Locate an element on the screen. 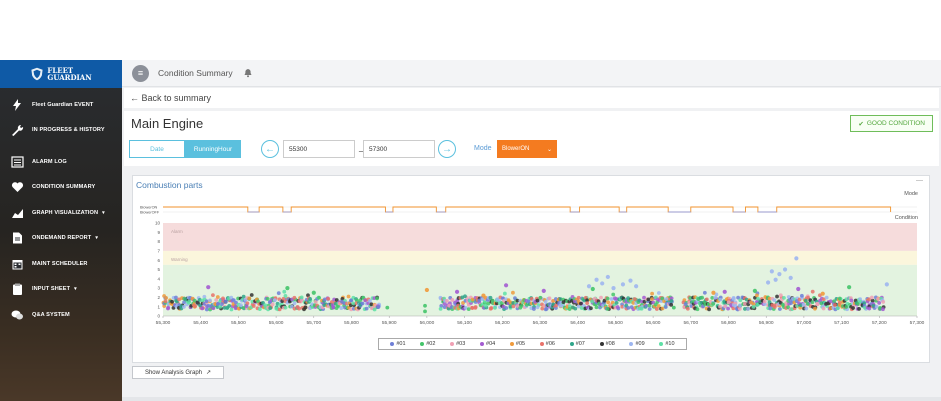 The image size is (941, 401). x-tick-label: 56,400 is located at coordinates (577, 323).